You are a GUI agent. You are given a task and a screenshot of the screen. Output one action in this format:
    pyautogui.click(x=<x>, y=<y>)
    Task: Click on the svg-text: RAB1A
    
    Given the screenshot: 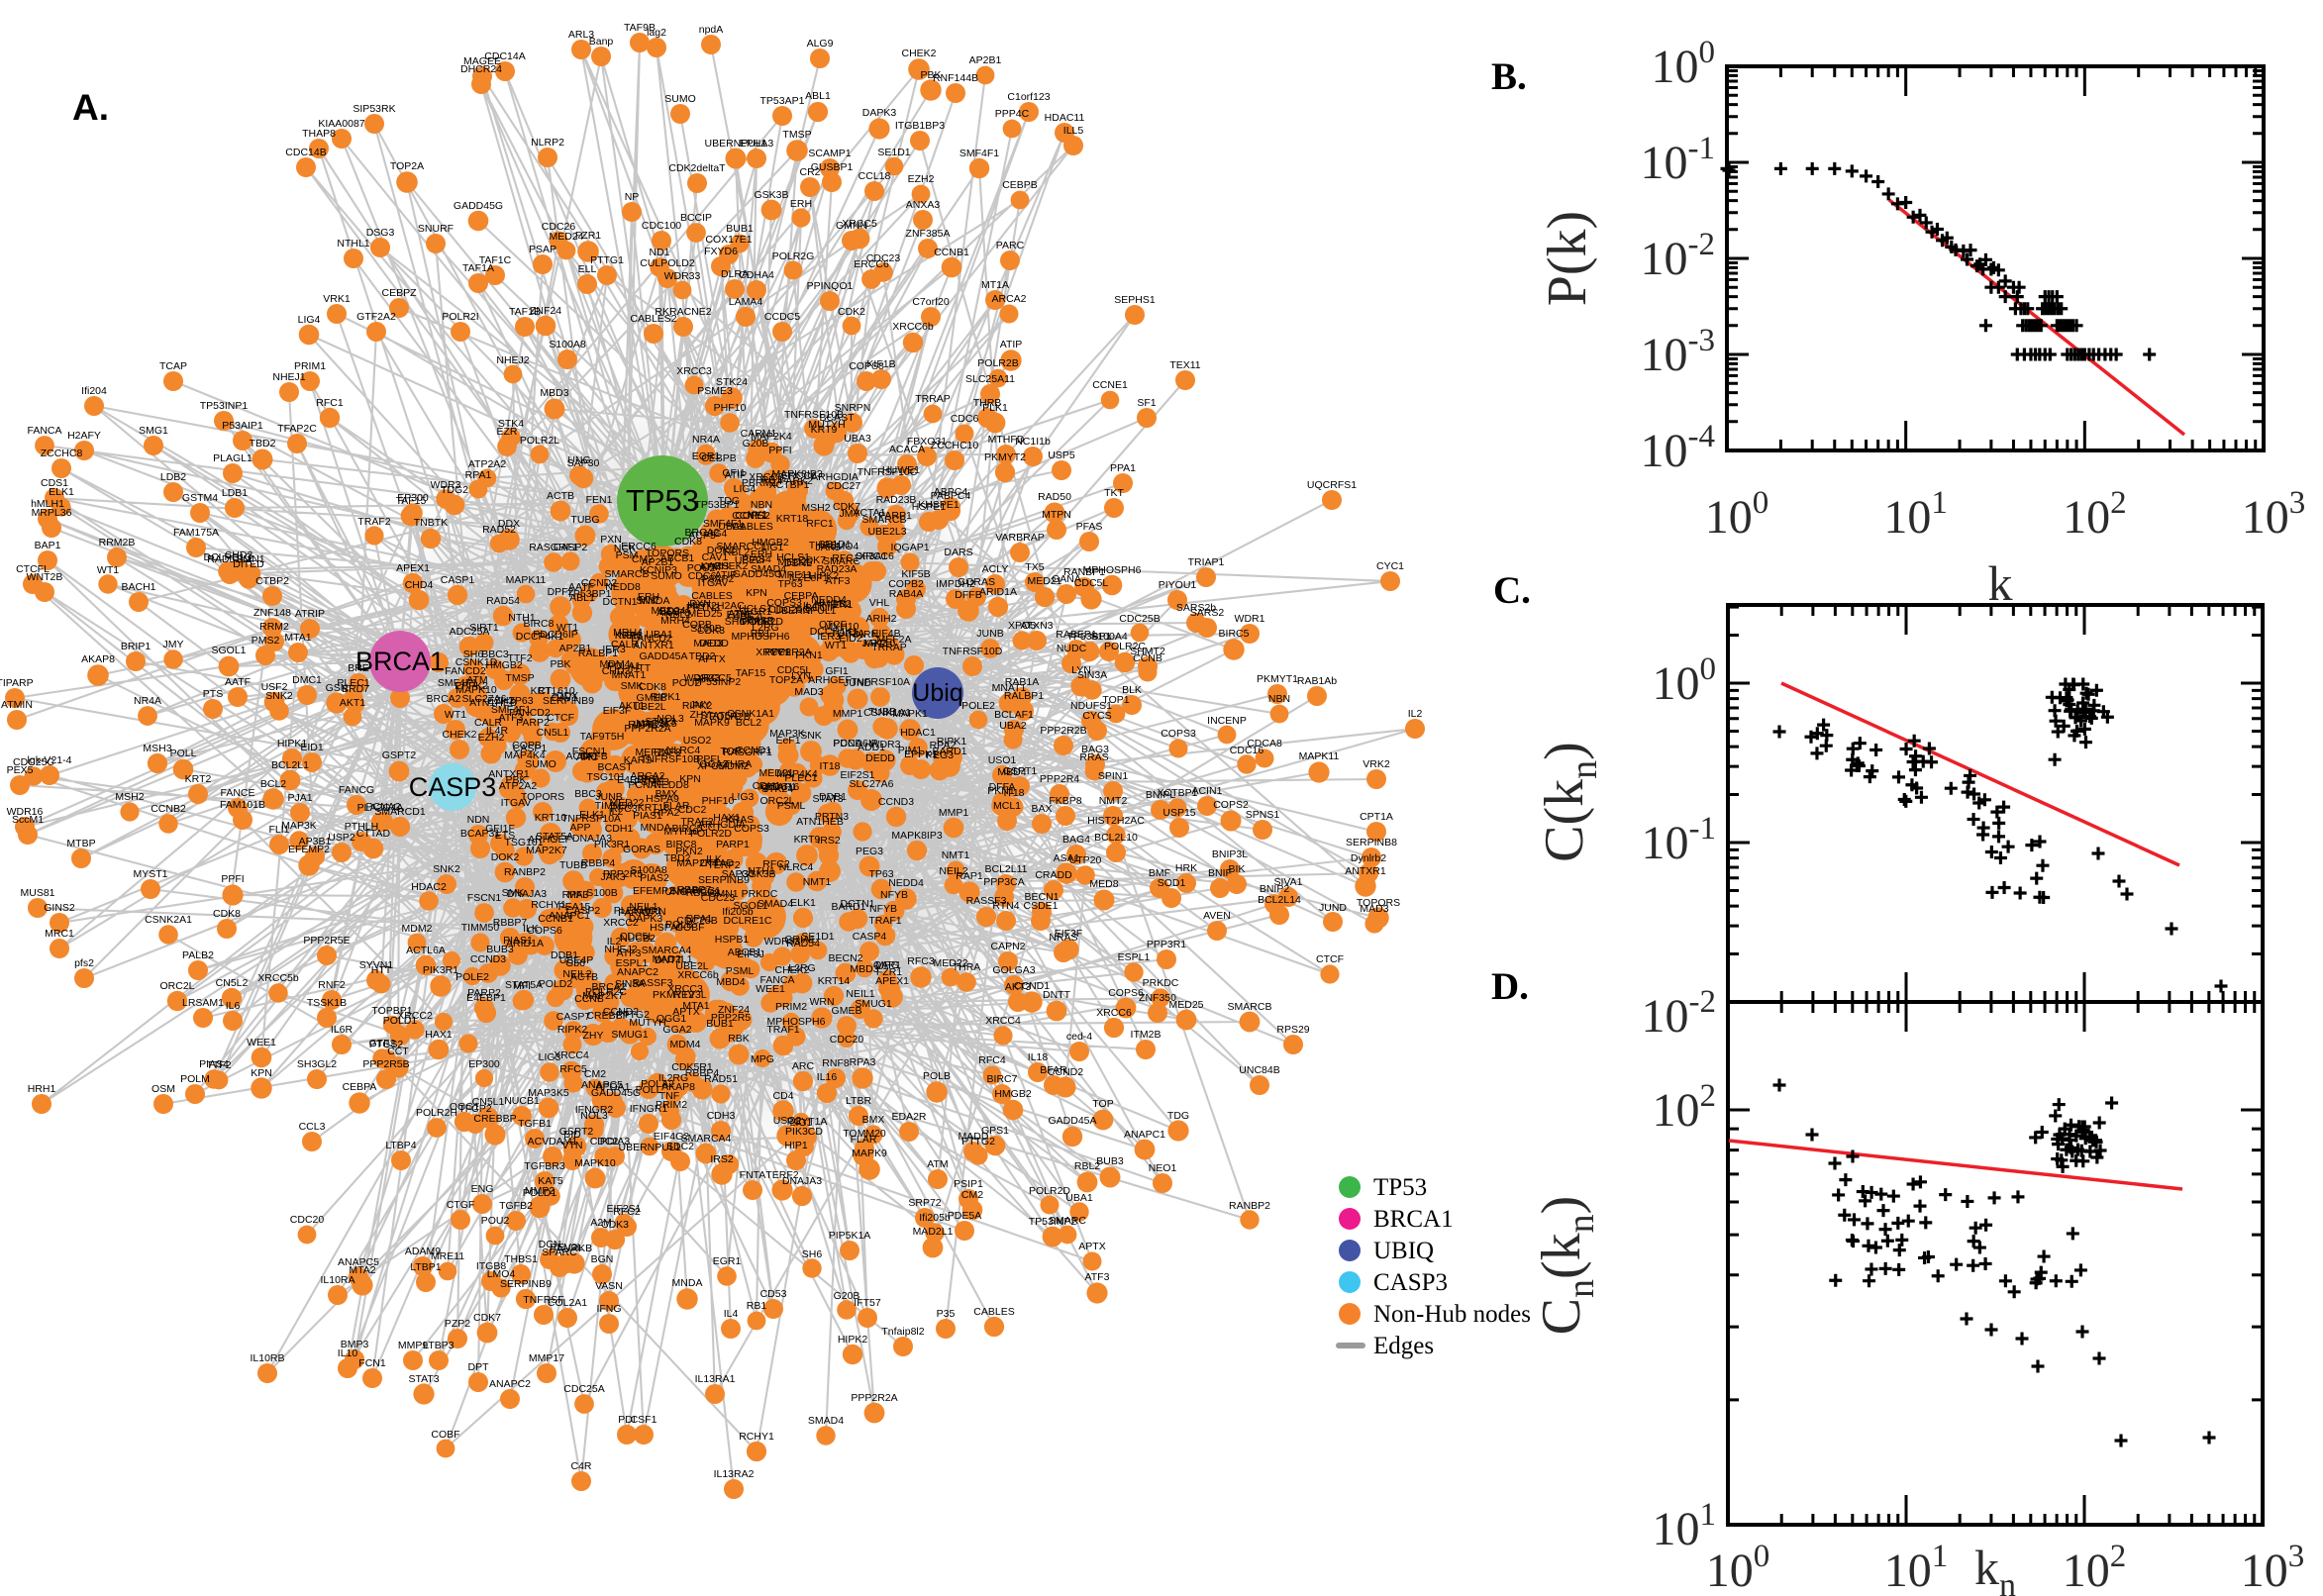 What is the action you would take?
    pyautogui.click(x=1022, y=682)
    